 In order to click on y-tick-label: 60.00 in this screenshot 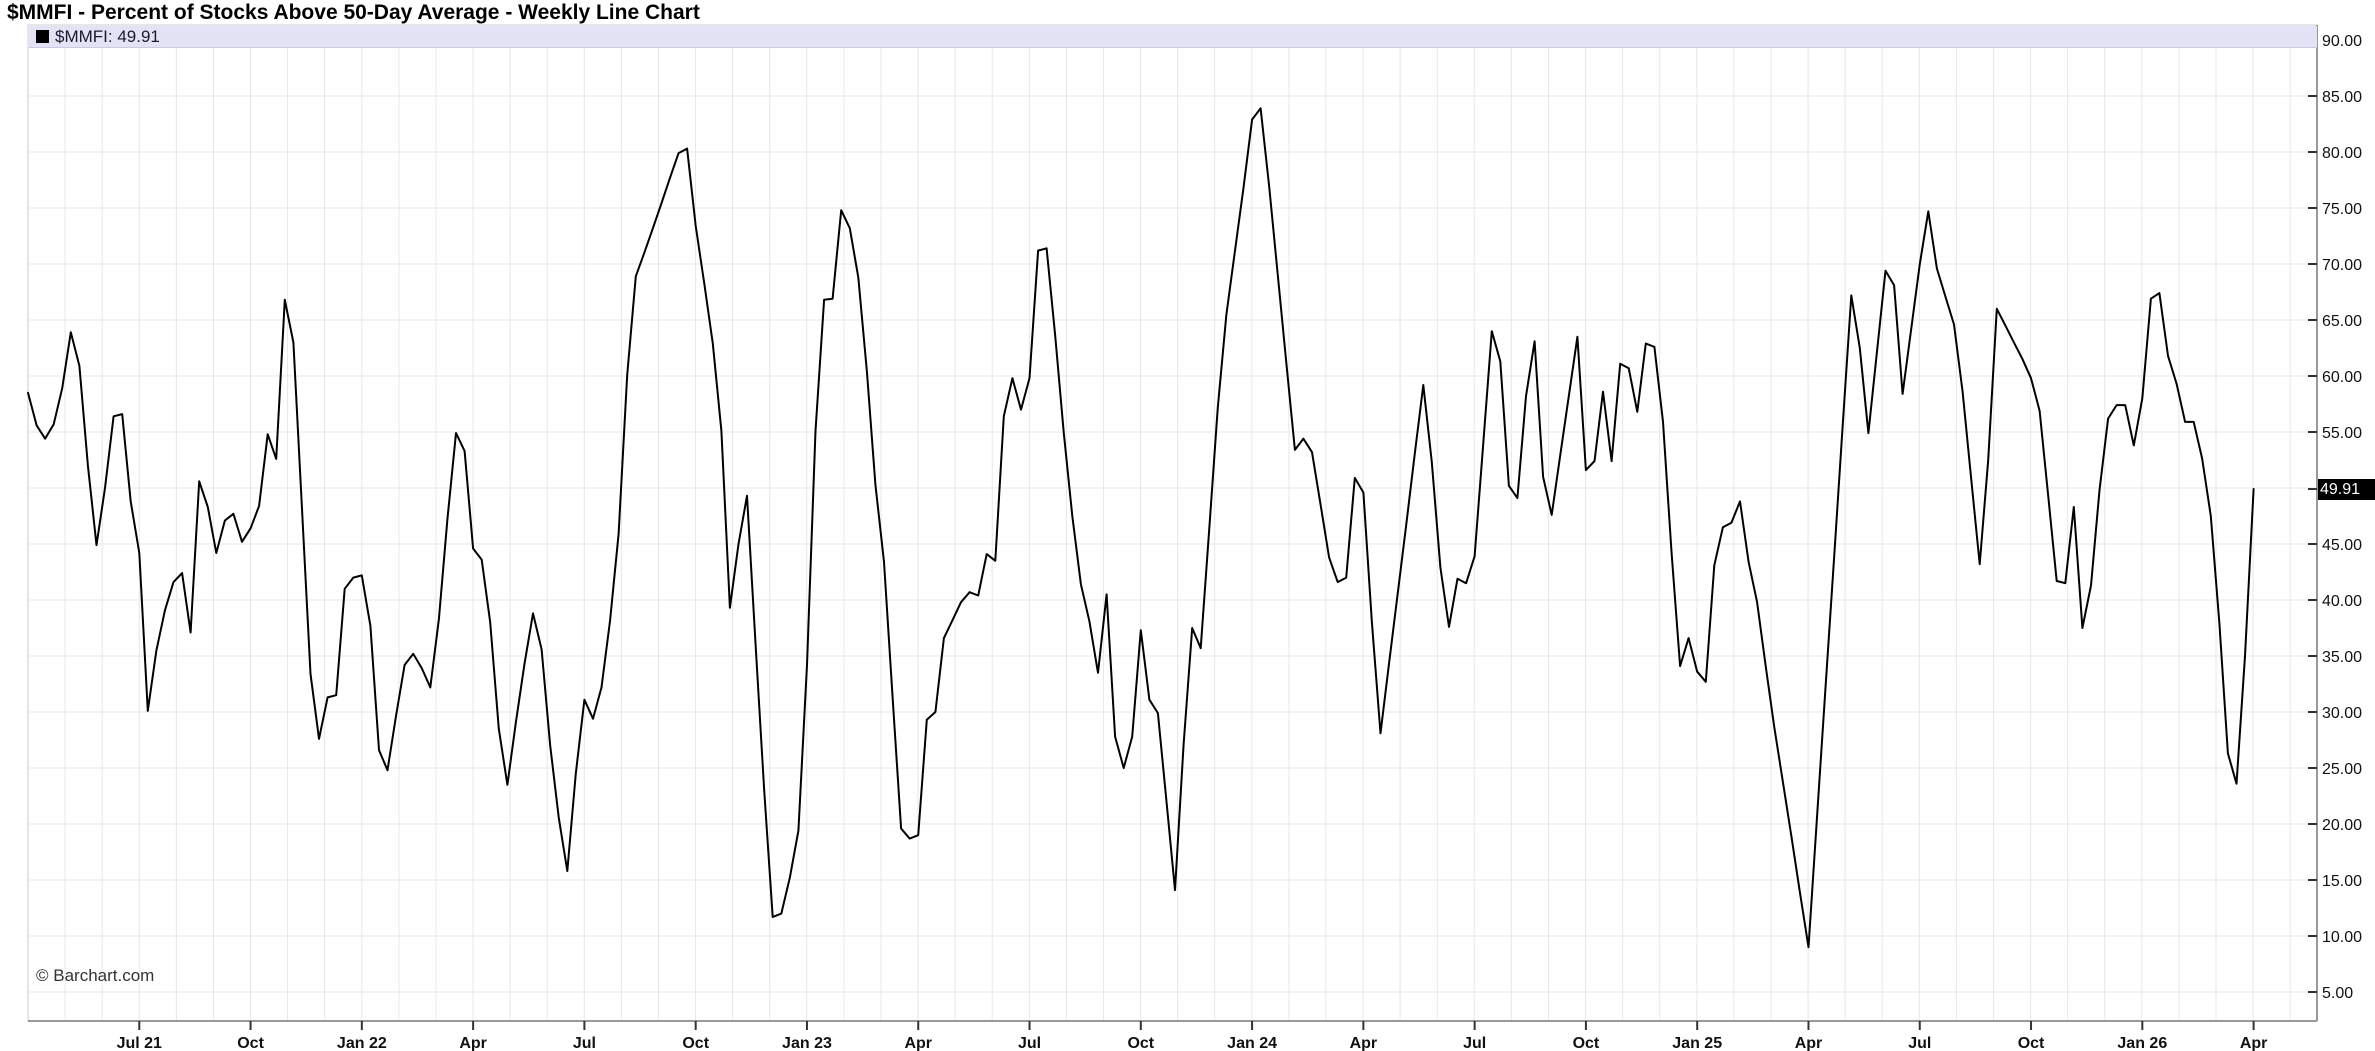, I will do `click(2342, 377)`.